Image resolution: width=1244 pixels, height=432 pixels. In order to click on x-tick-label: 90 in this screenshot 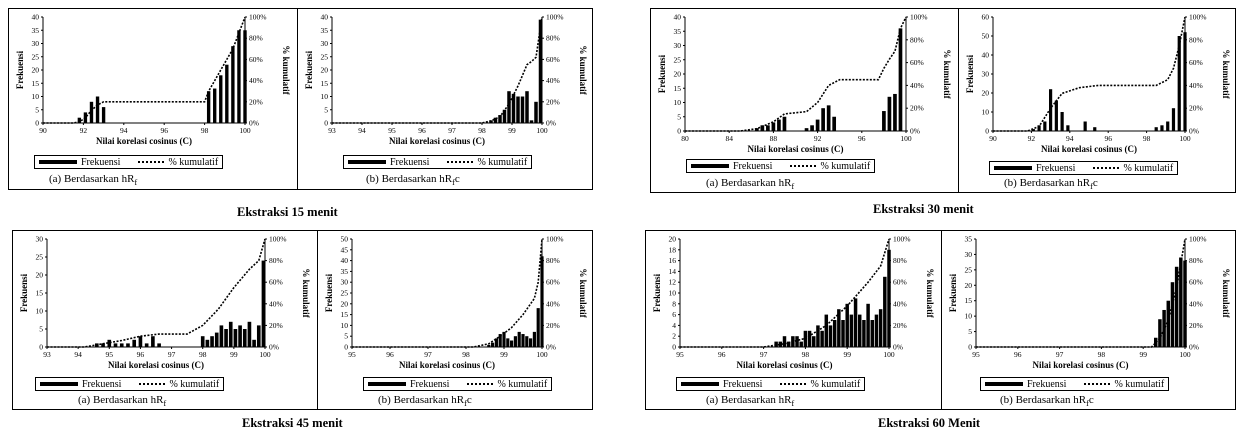, I will do `click(993, 138)`.